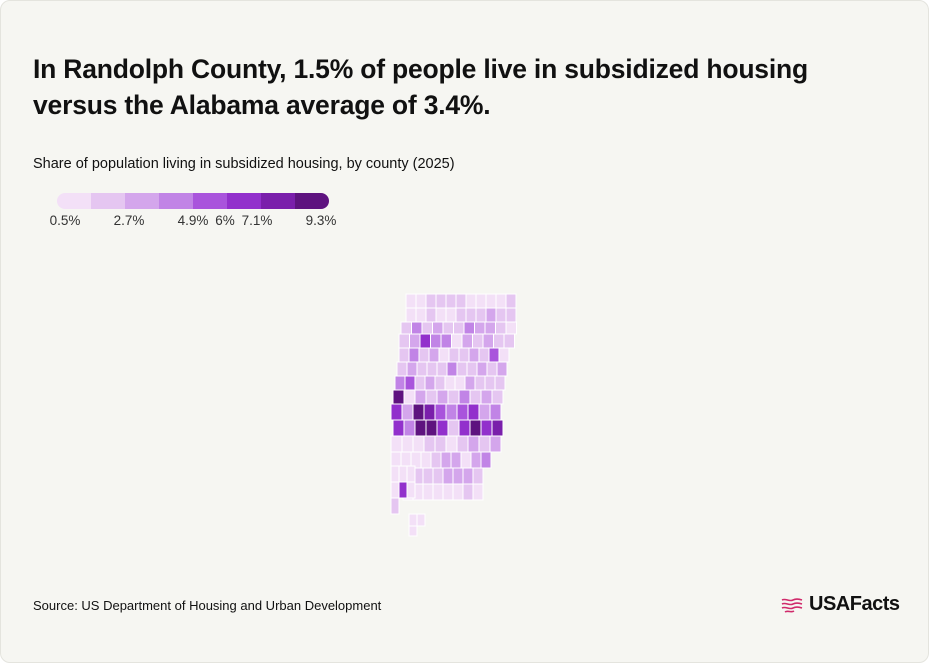 This screenshot has width=929, height=663. I want to click on legend-ticks: 0.5% 2.7% 4.9% 6% 7.1% 9.3%, so click(203, 222).